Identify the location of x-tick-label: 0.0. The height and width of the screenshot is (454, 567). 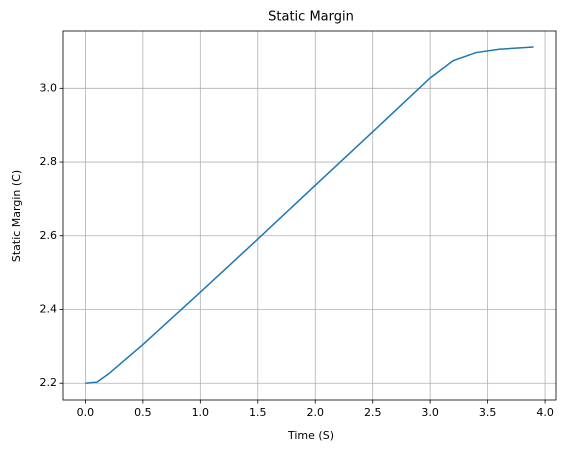
(86, 412).